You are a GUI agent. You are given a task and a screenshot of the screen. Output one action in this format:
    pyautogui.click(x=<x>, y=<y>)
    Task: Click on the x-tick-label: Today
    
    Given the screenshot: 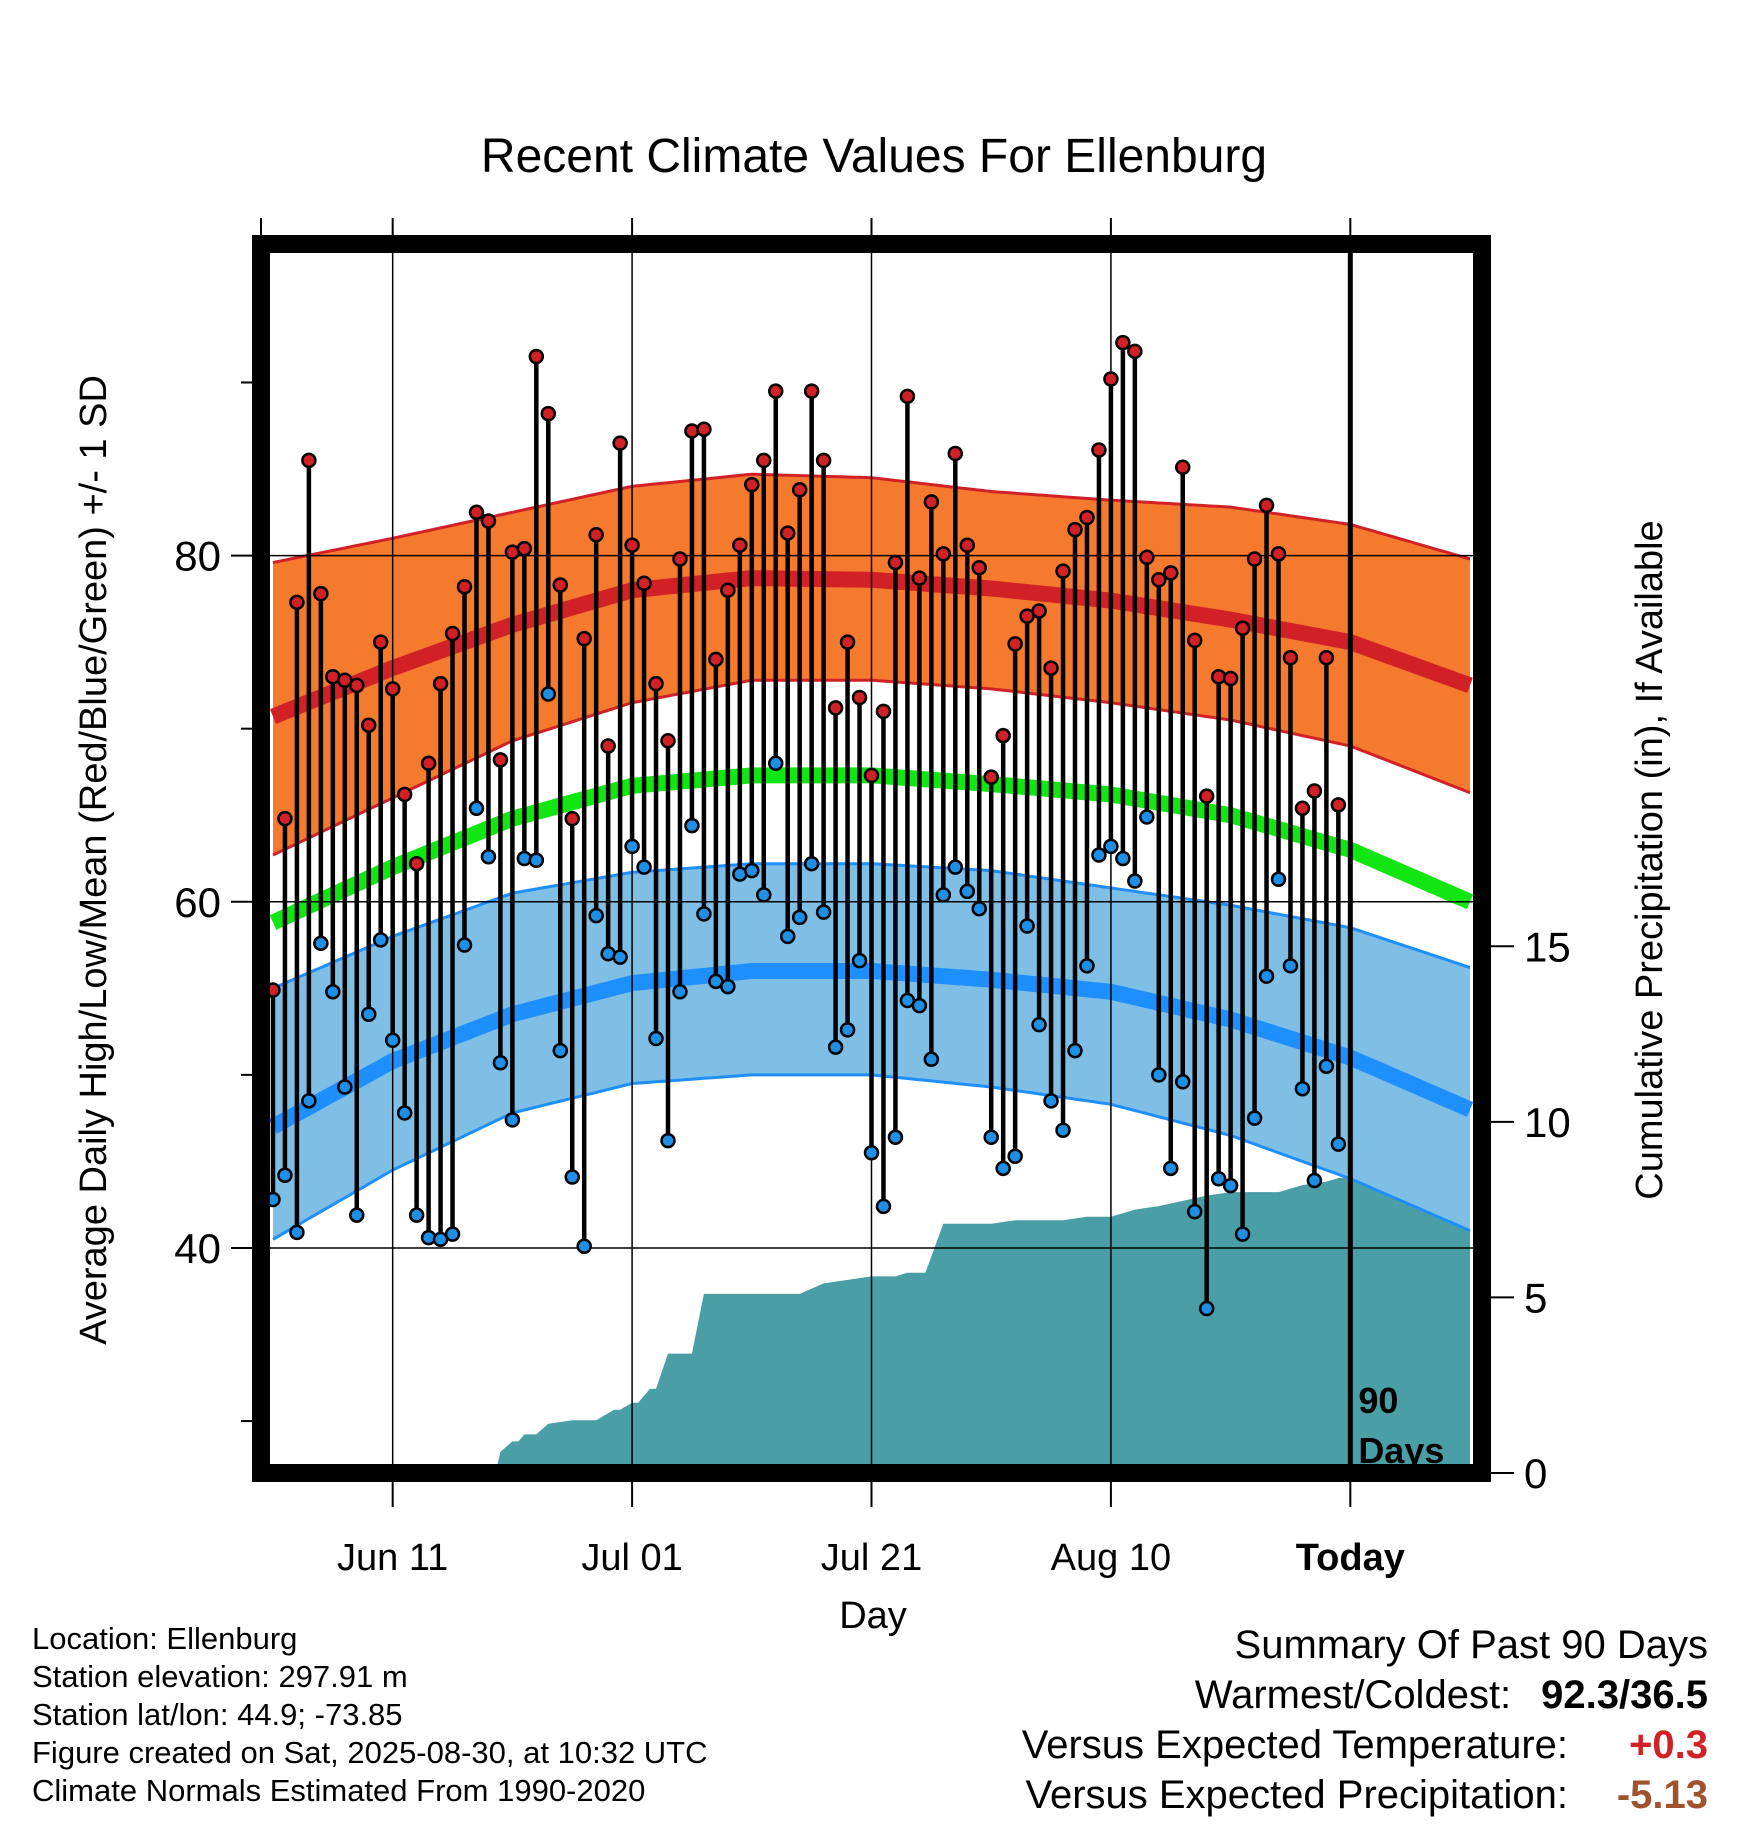 What is the action you would take?
    pyautogui.click(x=1350, y=1558)
    